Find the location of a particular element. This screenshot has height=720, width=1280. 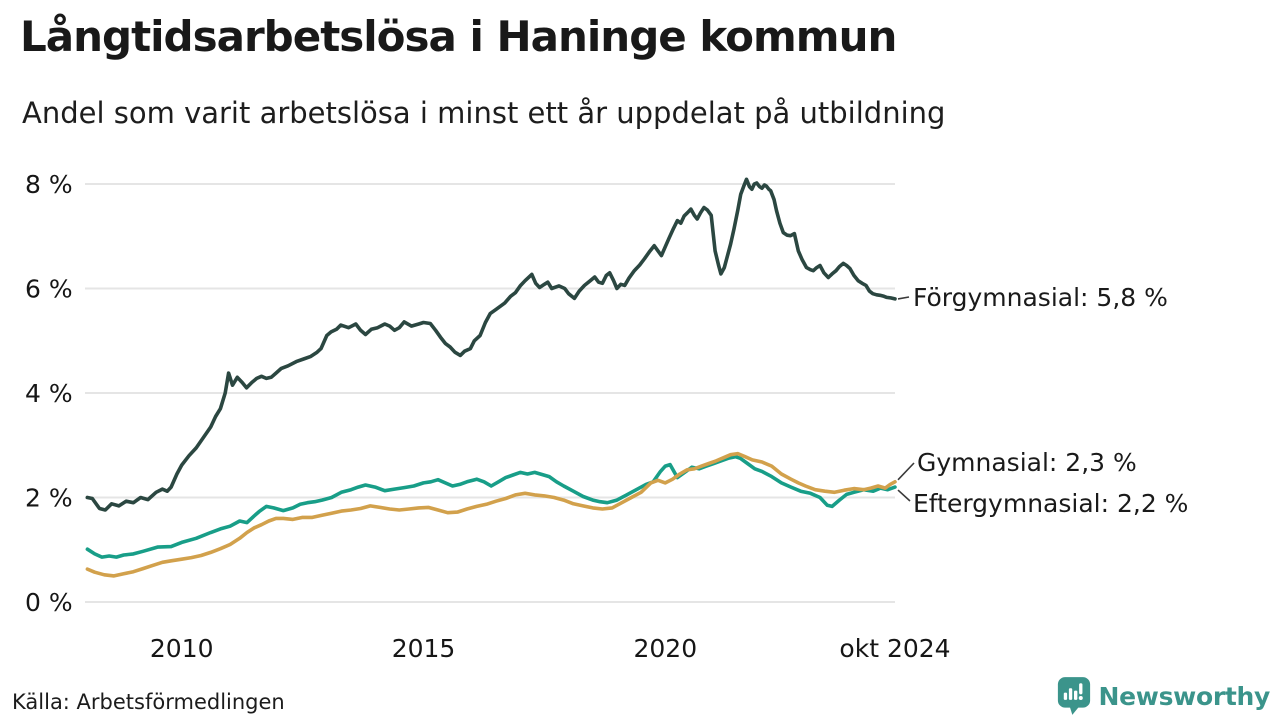

newsworthy-logo: Newsworthy is located at coordinates (1164, 696).